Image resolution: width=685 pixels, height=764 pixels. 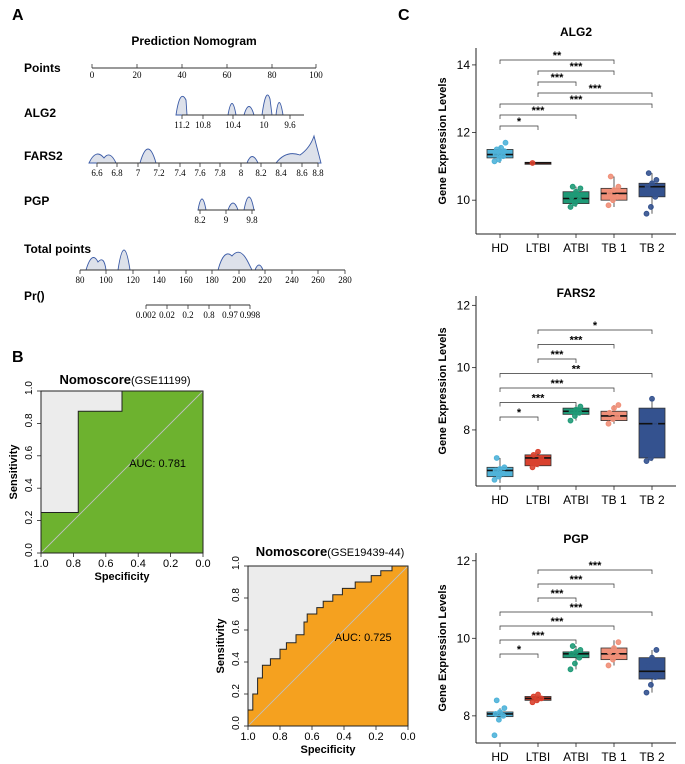 I want to click on roc-auc-label: AUC: 0.725, so click(x=363, y=638).